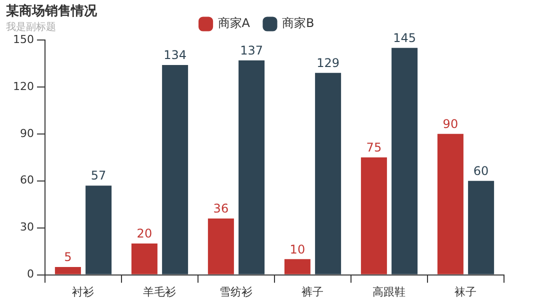  I want to click on data-label: 137, so click(251, 50).